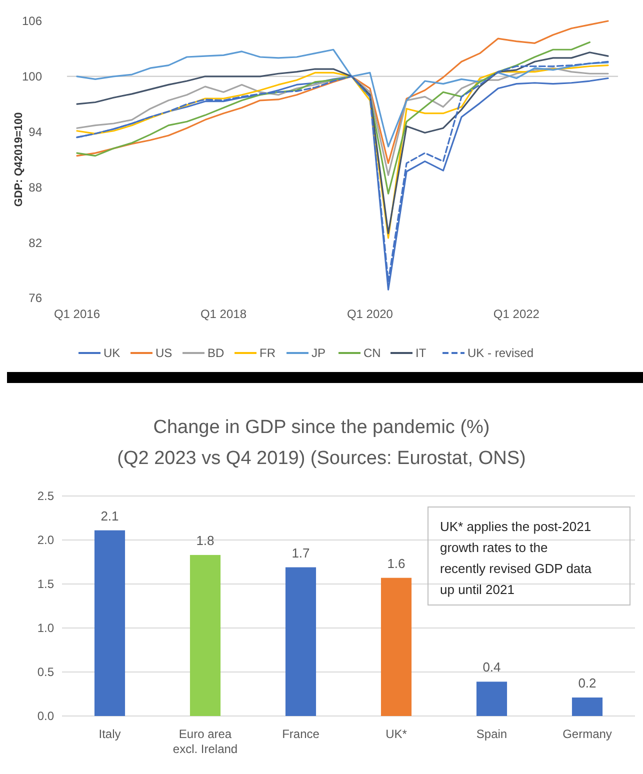 The width and height of the screenshot is (643, 774). Describe the element at coordinates (501, 353) in the screenshot. I see `legend-label: UK - revised` at that location.